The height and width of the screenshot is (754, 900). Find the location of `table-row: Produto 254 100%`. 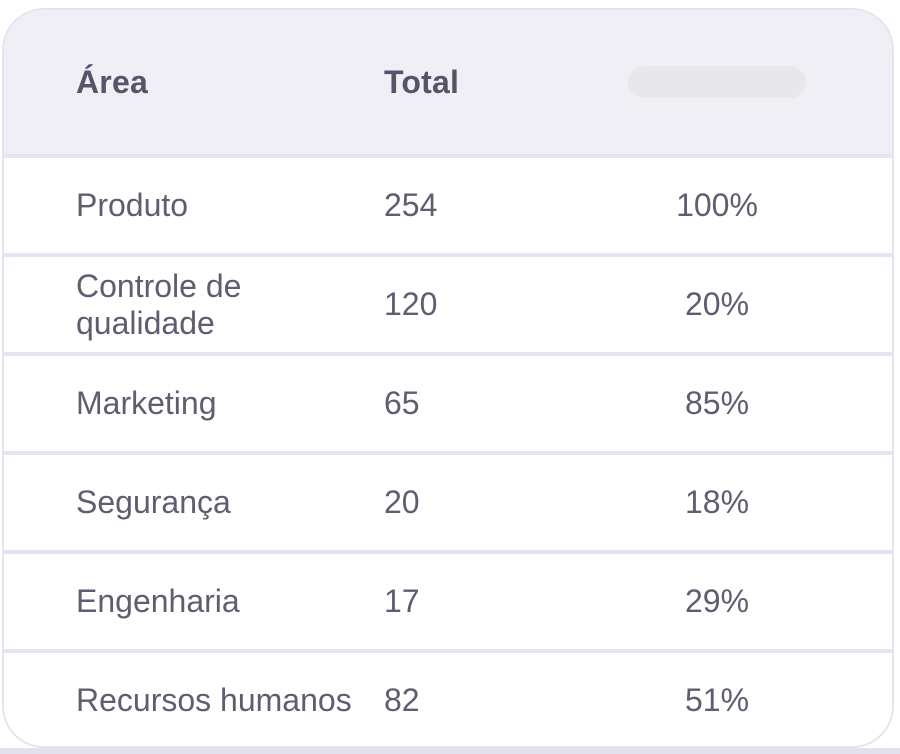

table-row: Produto 254 100% is located at coordinates (448, 203).